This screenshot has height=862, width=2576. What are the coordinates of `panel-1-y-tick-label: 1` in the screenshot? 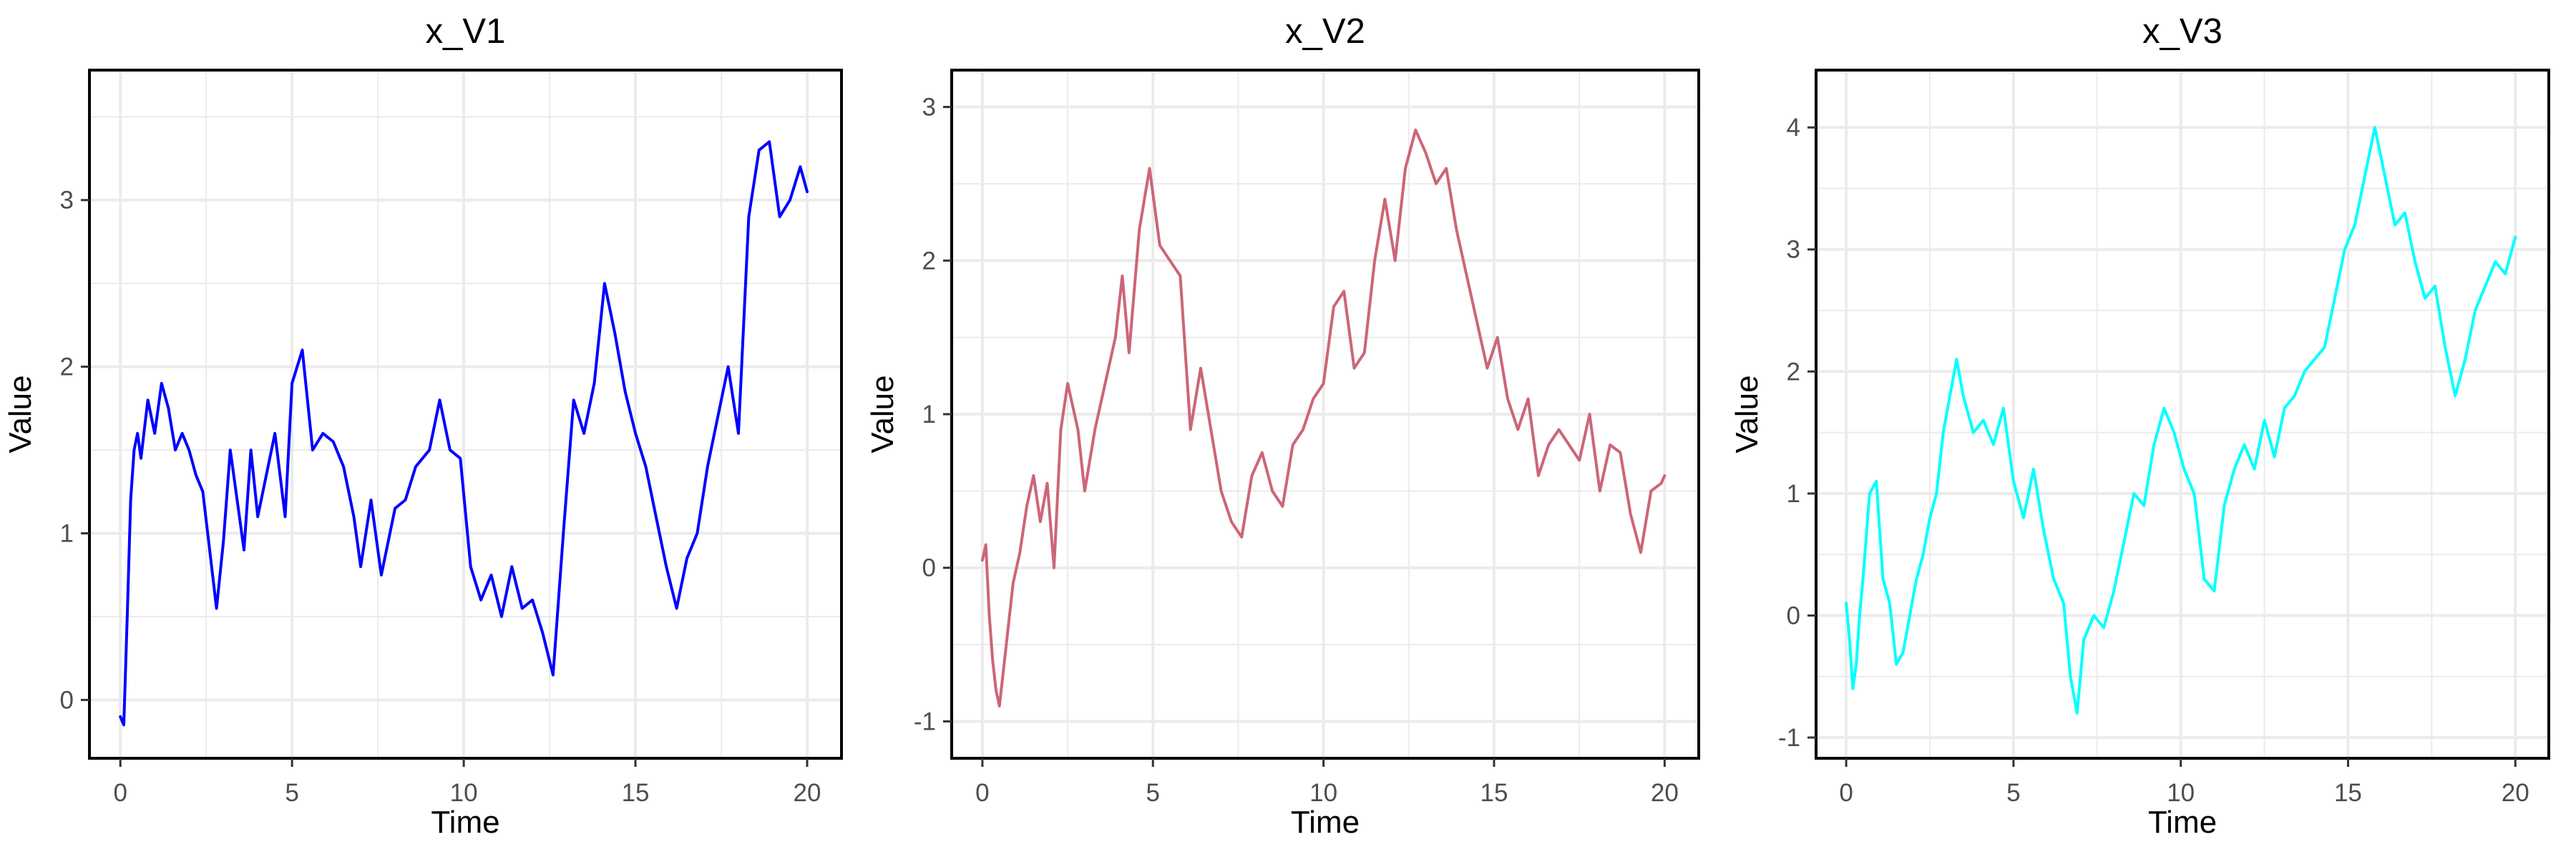 It's located at (67, 534).